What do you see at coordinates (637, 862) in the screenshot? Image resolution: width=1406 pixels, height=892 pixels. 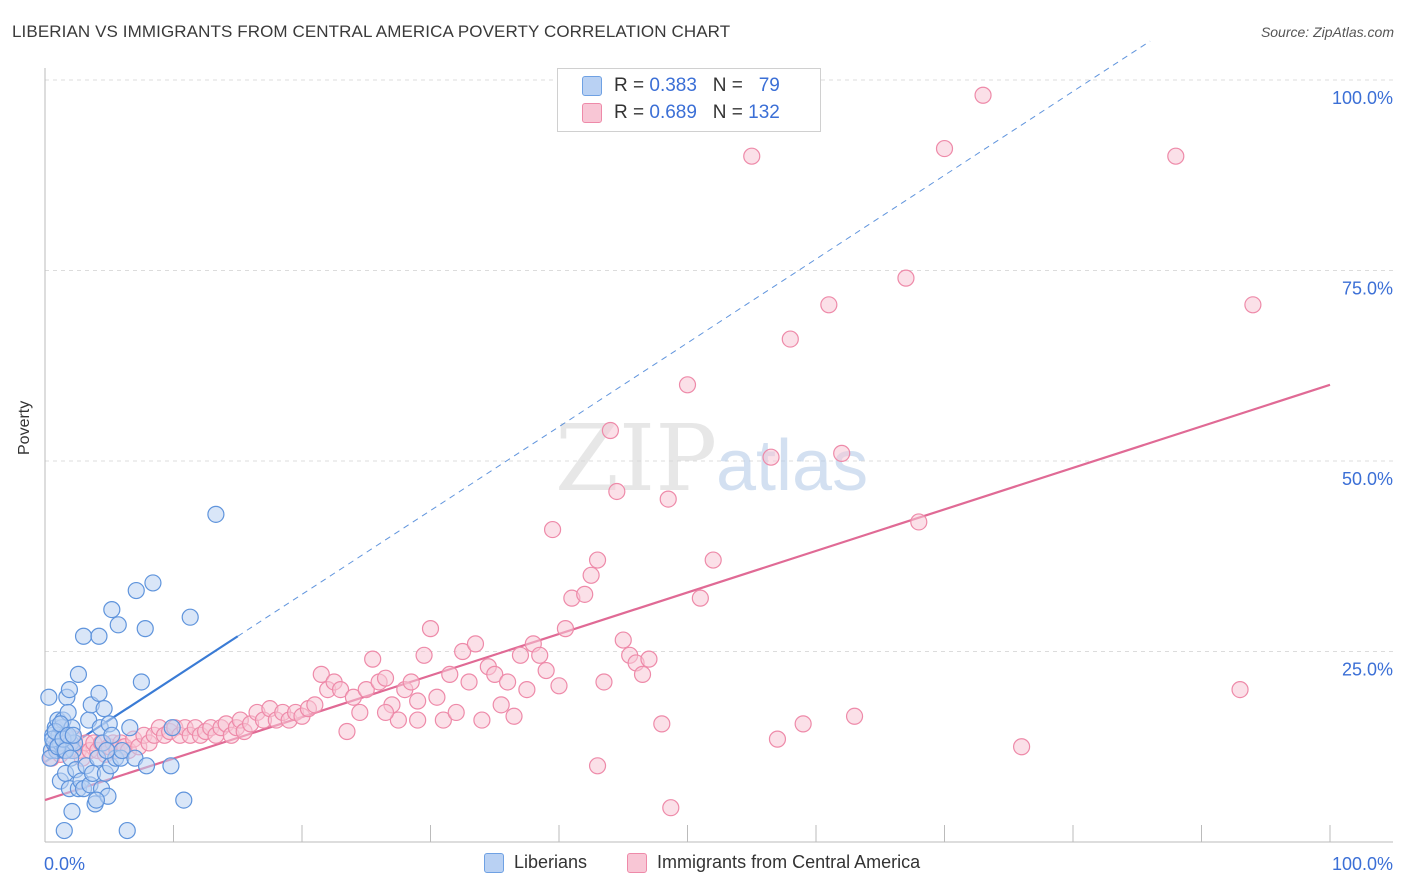 I see `bottom-legend-swatch-central-america` at bounding box center [637, 862].